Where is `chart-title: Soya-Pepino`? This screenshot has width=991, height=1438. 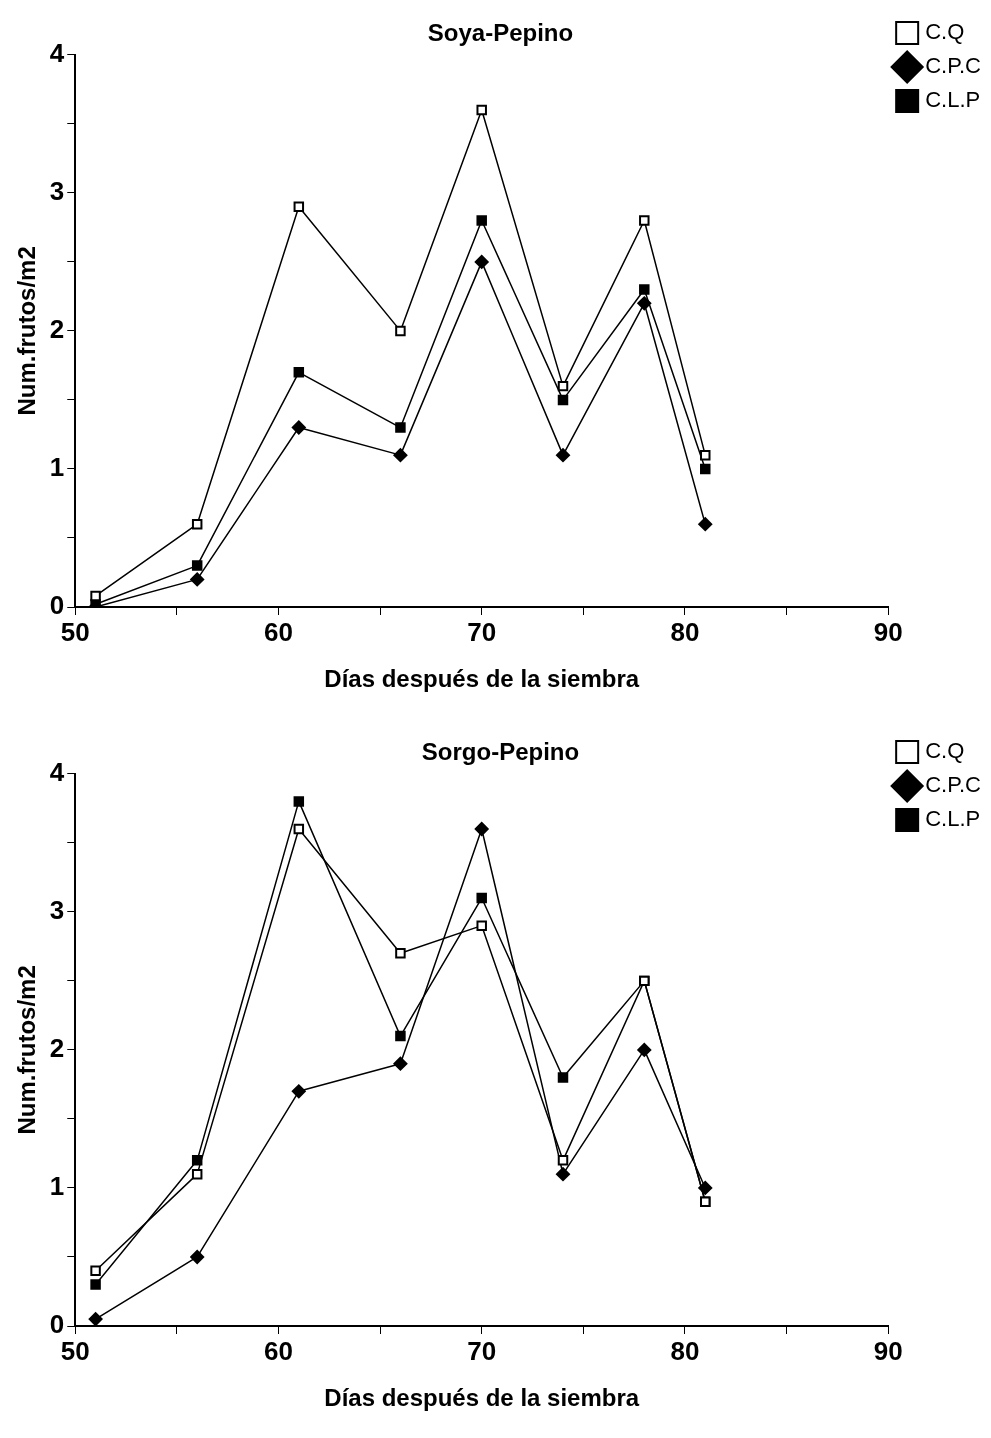
chart-title: Soya-Pepino is located at coordinates (500, 33).